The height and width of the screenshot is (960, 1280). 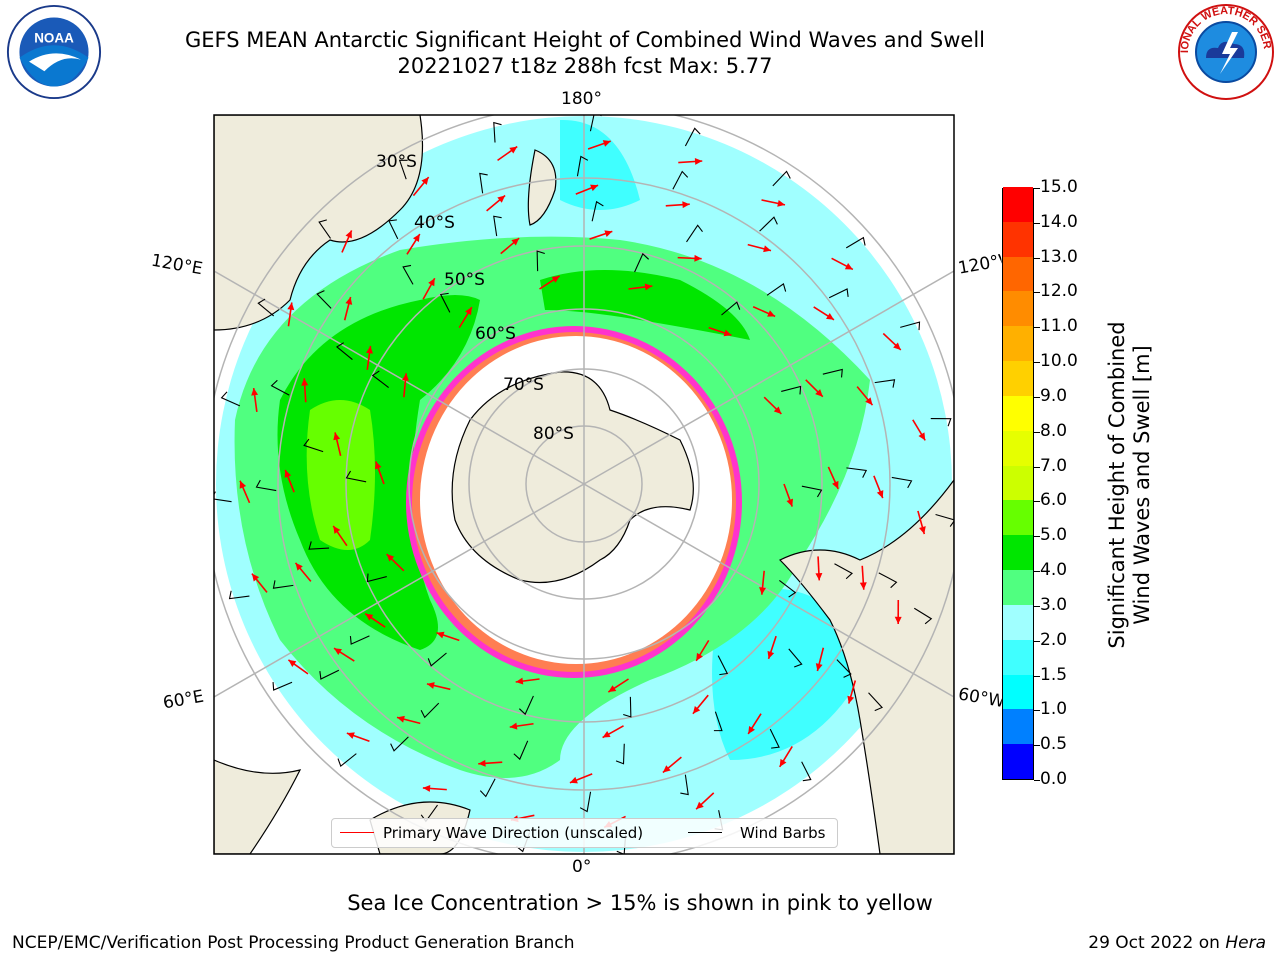 I want to click on colorbar-tick-label: 2.0, so click(x=1054, y=639).